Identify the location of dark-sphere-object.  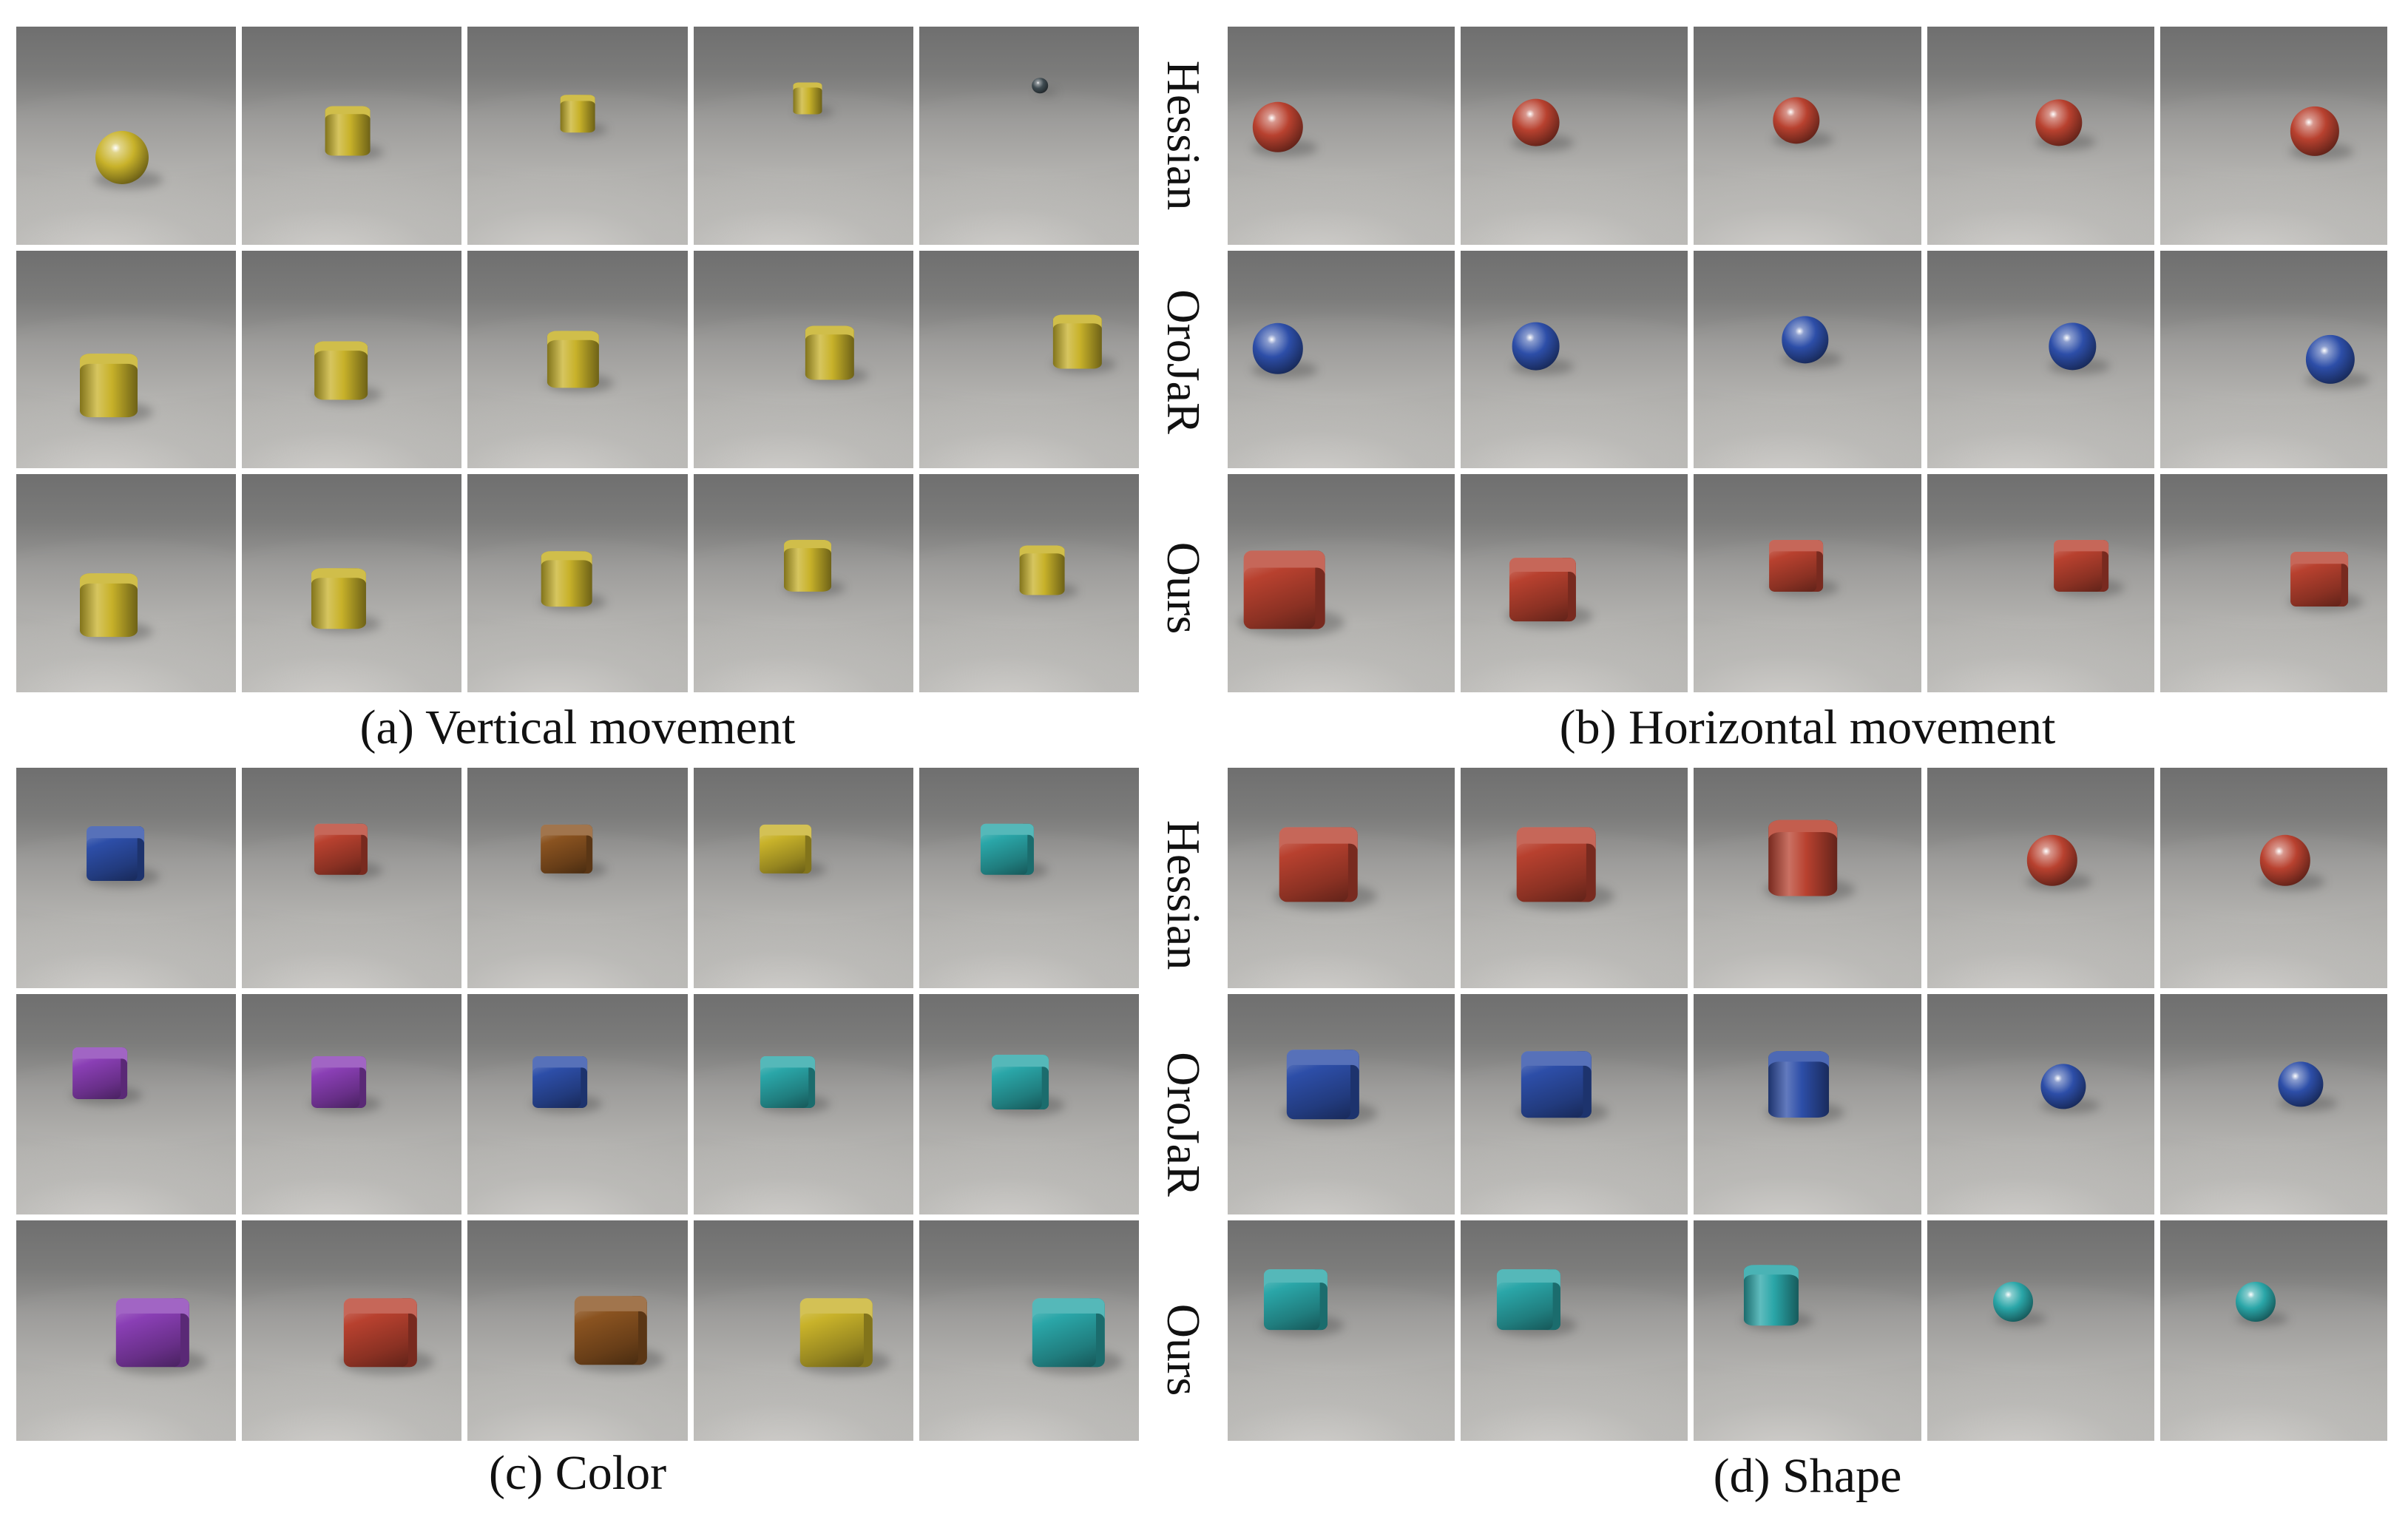
(1040, 85).